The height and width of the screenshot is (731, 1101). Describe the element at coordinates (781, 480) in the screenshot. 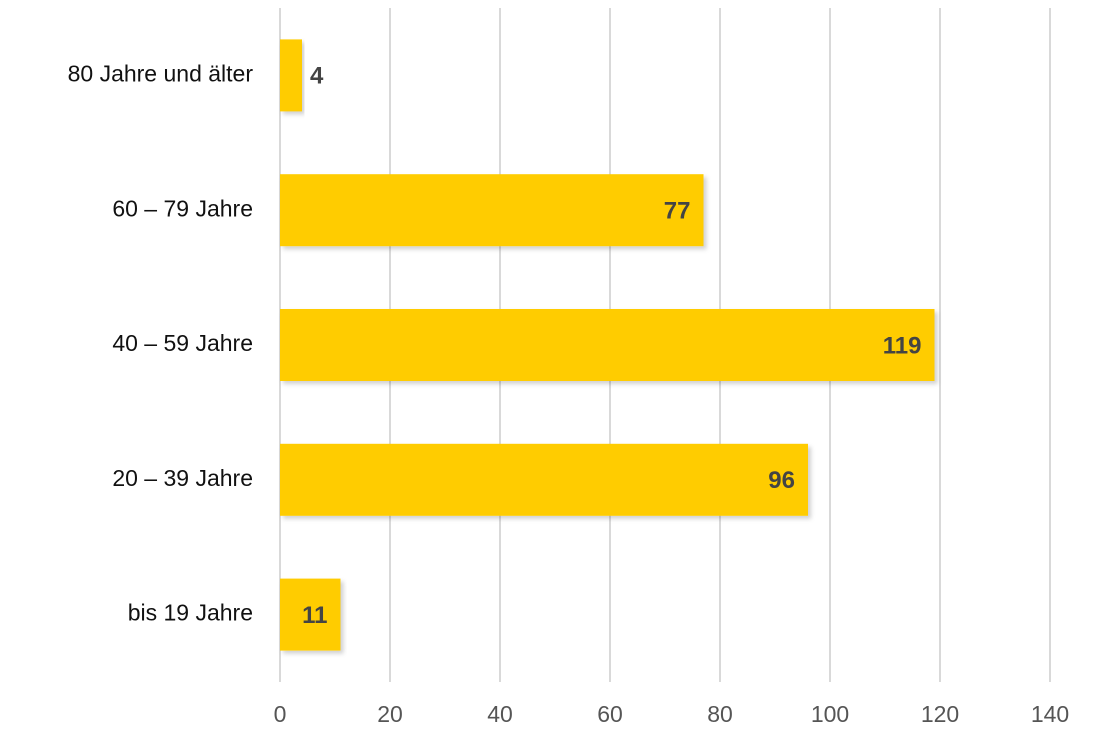

I see `value-label: 96` at that location.